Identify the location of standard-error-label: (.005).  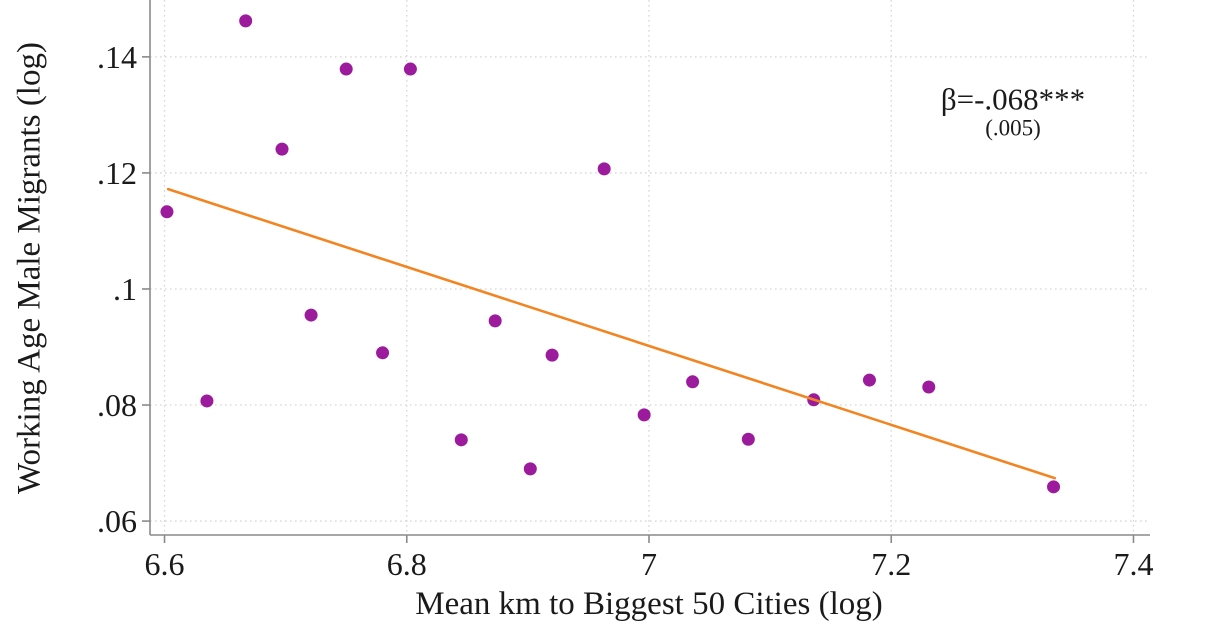
(1013, 128).